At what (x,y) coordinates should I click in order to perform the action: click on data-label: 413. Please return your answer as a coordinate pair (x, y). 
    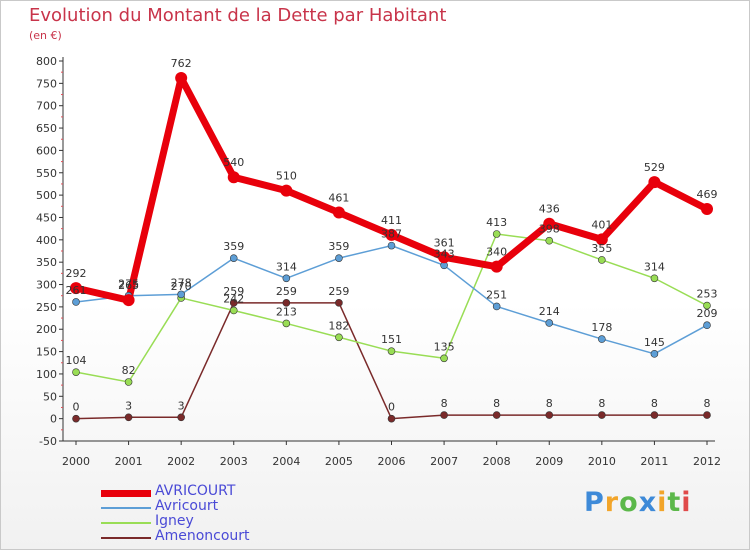
    Looking at the image, I should click on (496, 222).